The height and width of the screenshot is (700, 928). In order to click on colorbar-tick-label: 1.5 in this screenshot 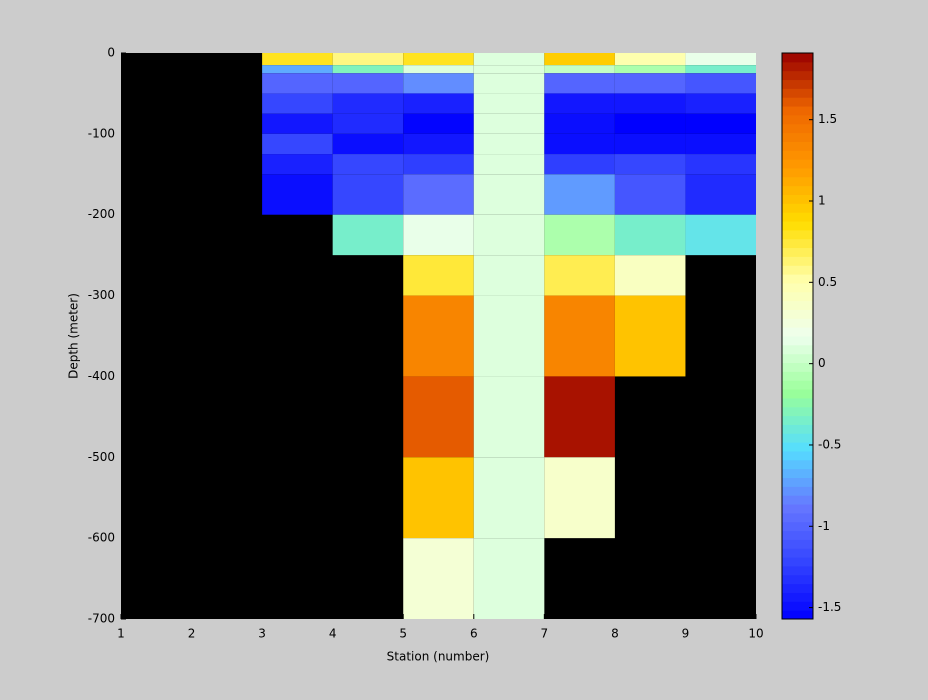, I will do `click(827, 119)`.